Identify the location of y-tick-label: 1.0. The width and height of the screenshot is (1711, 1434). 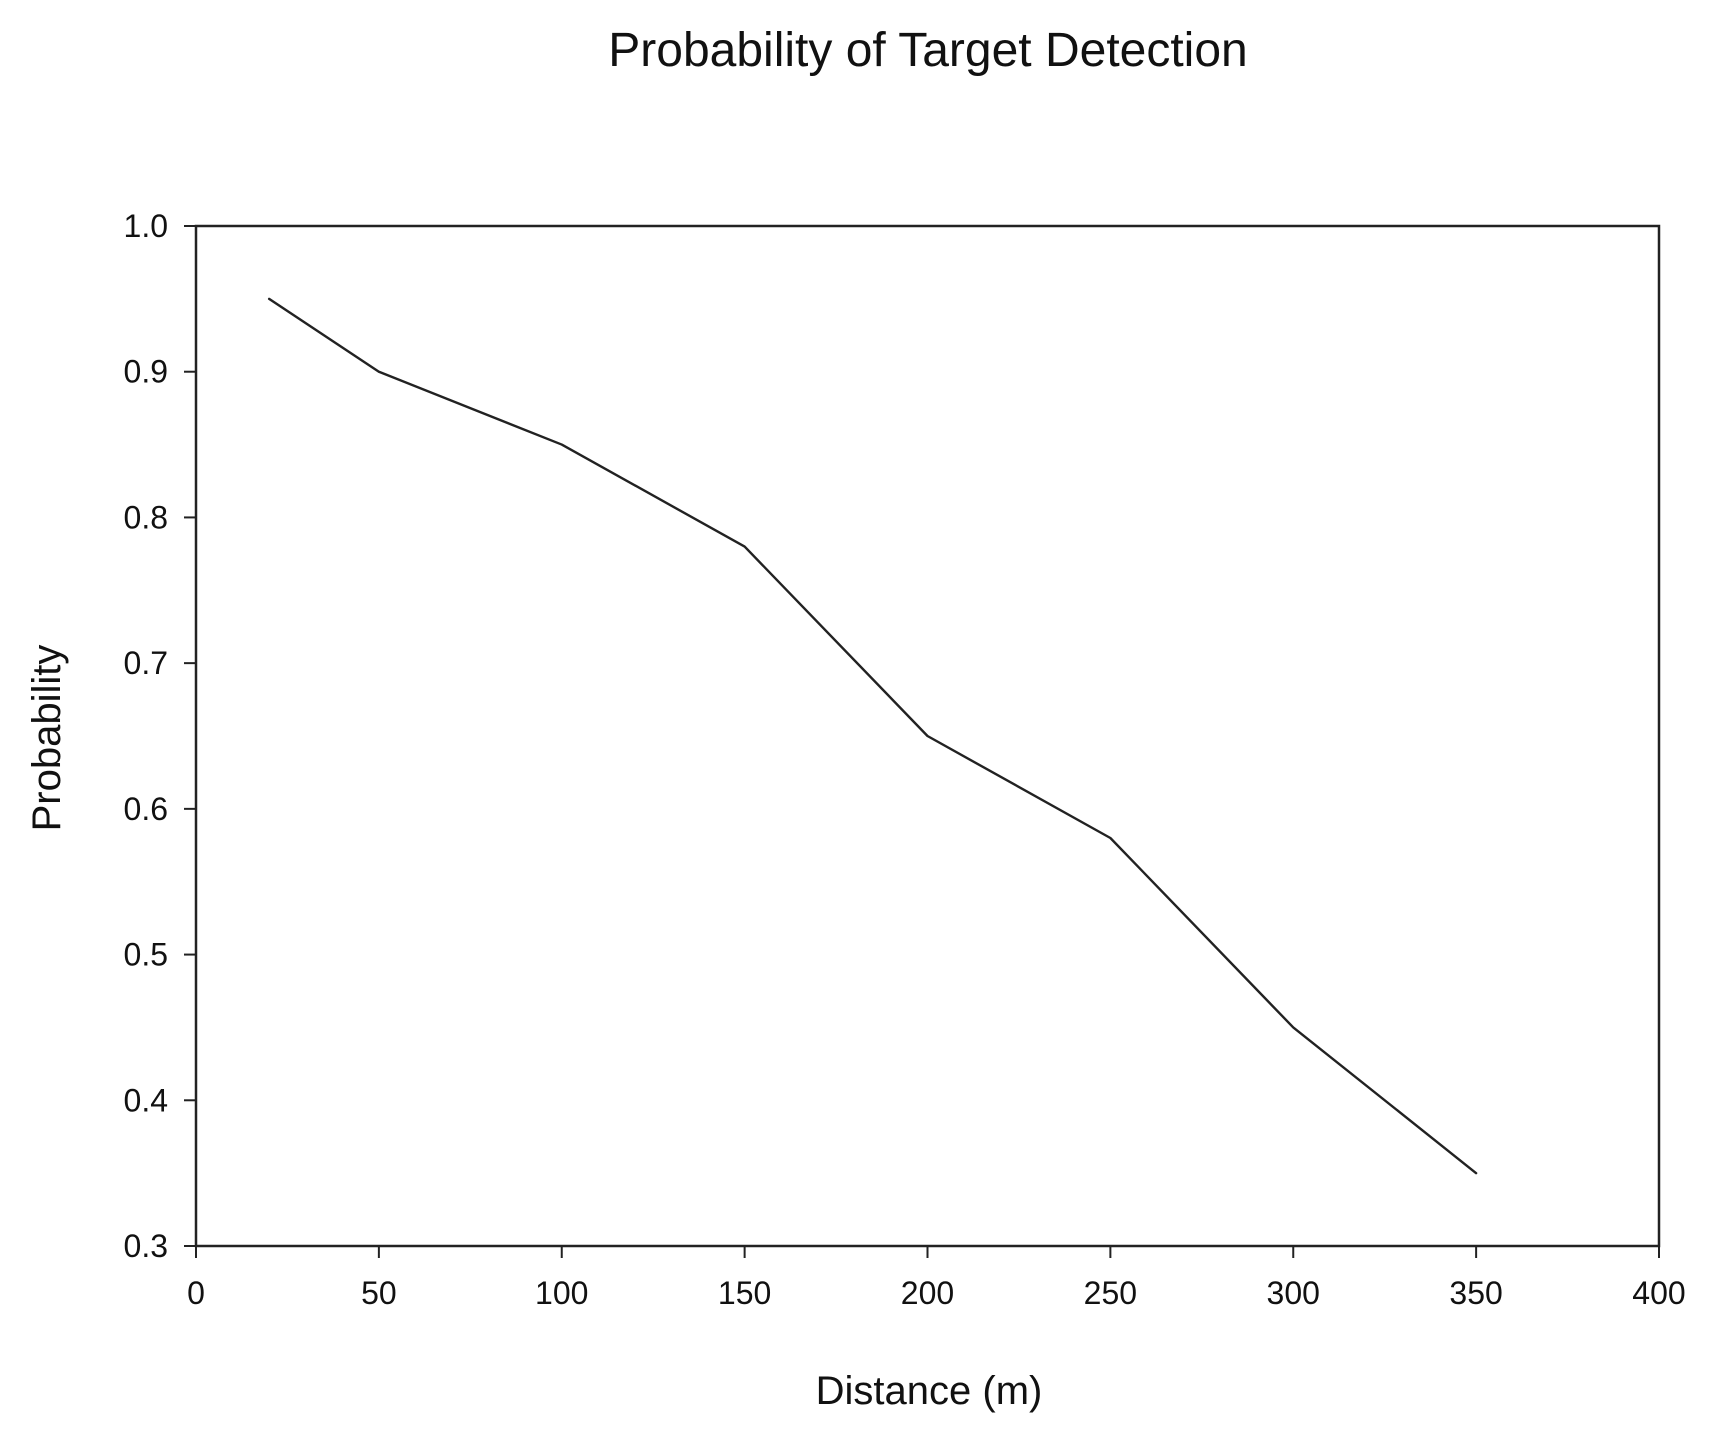
(146, 226).